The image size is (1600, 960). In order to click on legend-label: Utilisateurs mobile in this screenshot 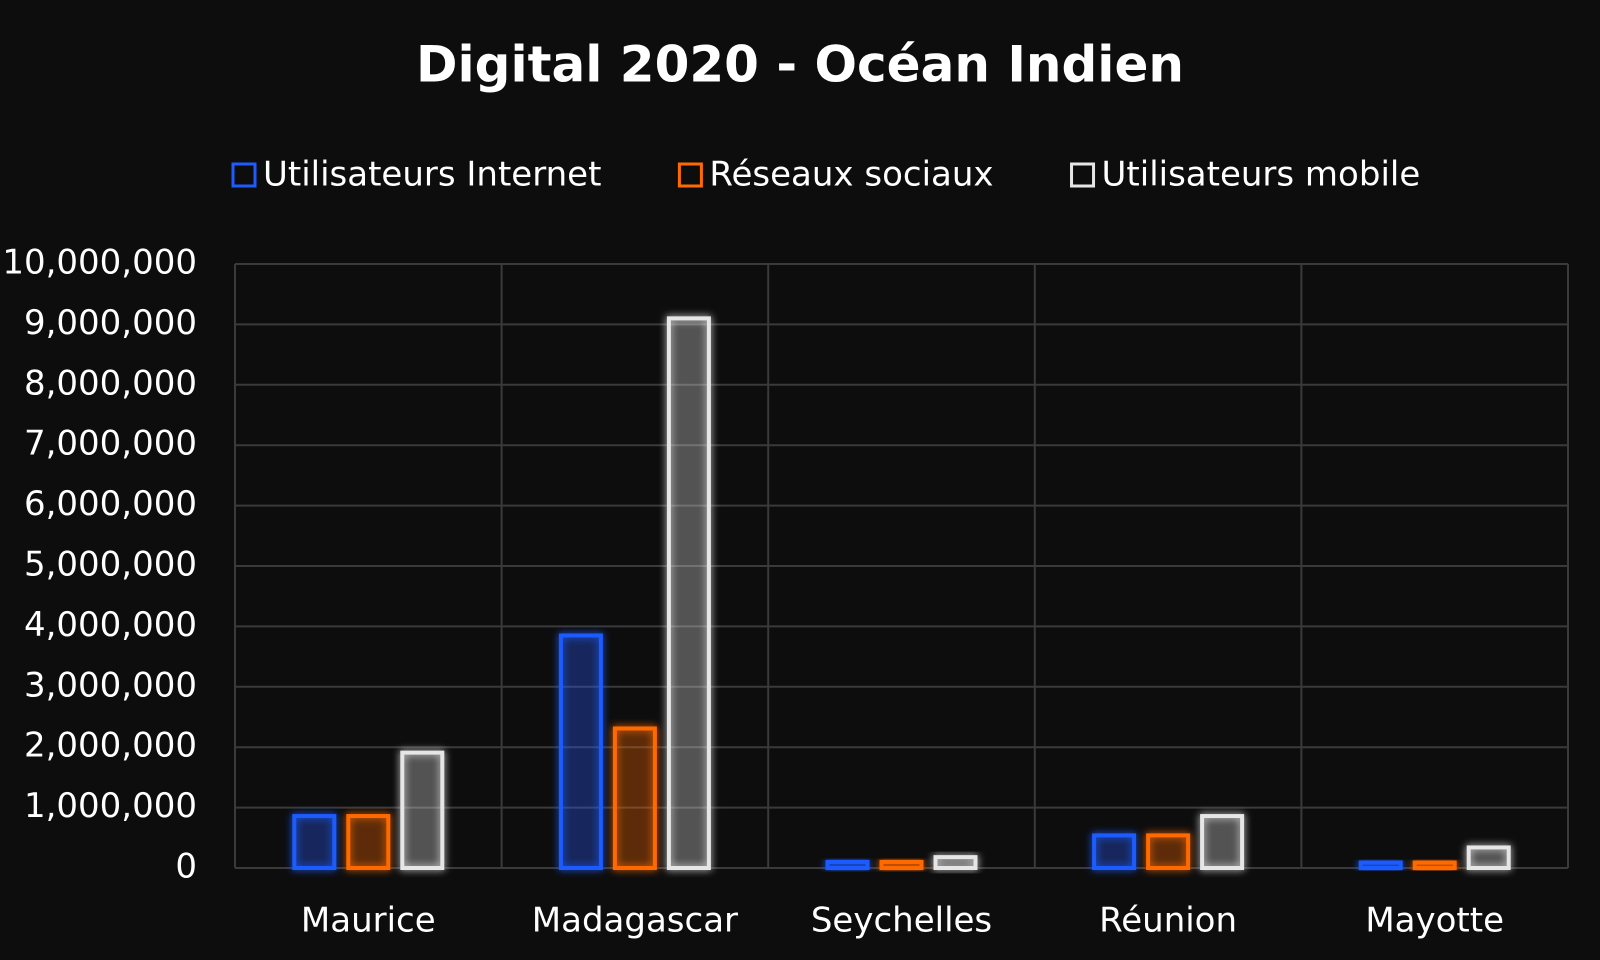, I will do `click(1261, 175)`.